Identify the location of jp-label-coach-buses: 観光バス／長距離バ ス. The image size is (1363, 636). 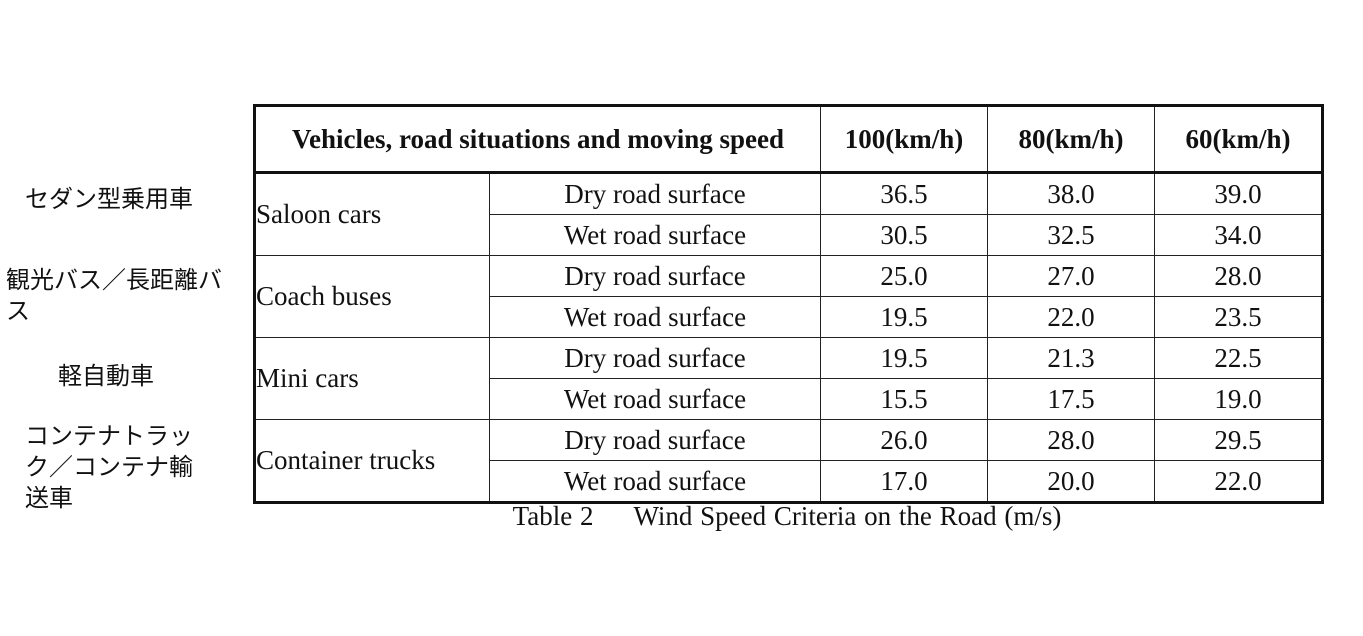
(114, 295).